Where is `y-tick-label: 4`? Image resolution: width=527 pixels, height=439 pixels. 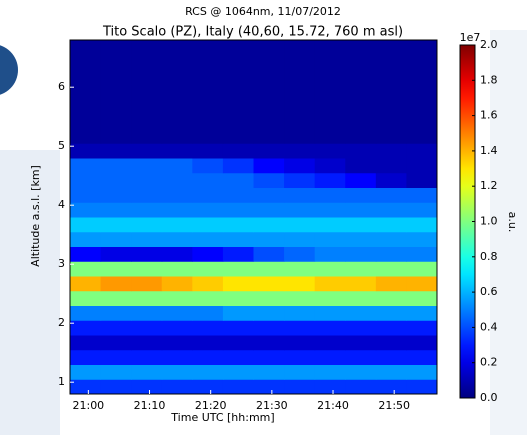
y-tick-label: 4 is located at coordinates (61, 204).